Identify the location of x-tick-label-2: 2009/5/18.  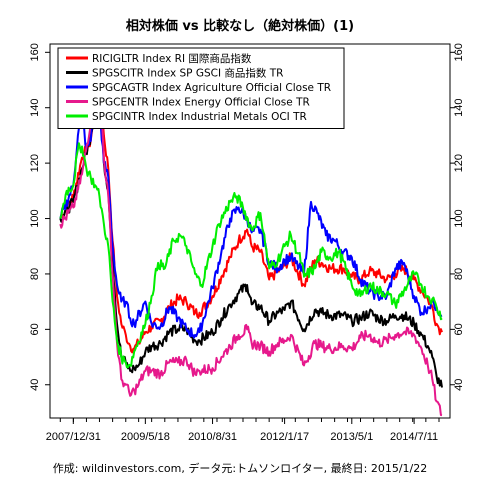
(145, 437).